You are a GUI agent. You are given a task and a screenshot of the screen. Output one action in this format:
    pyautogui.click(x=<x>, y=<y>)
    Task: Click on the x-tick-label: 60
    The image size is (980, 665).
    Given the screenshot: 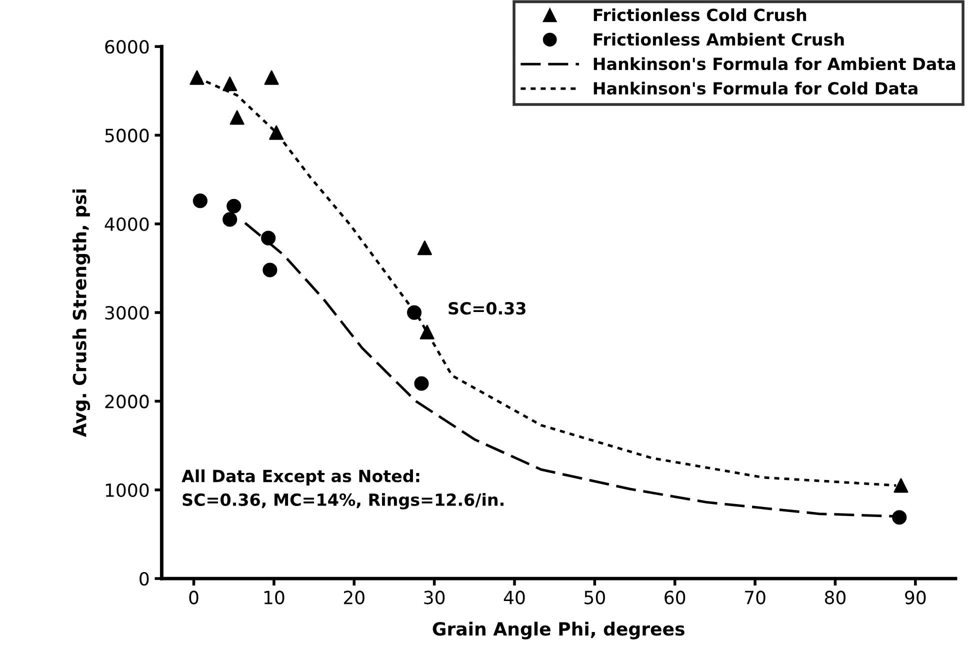 What is the action you would take?
    pyautogui.click(x=675, y=597)
    